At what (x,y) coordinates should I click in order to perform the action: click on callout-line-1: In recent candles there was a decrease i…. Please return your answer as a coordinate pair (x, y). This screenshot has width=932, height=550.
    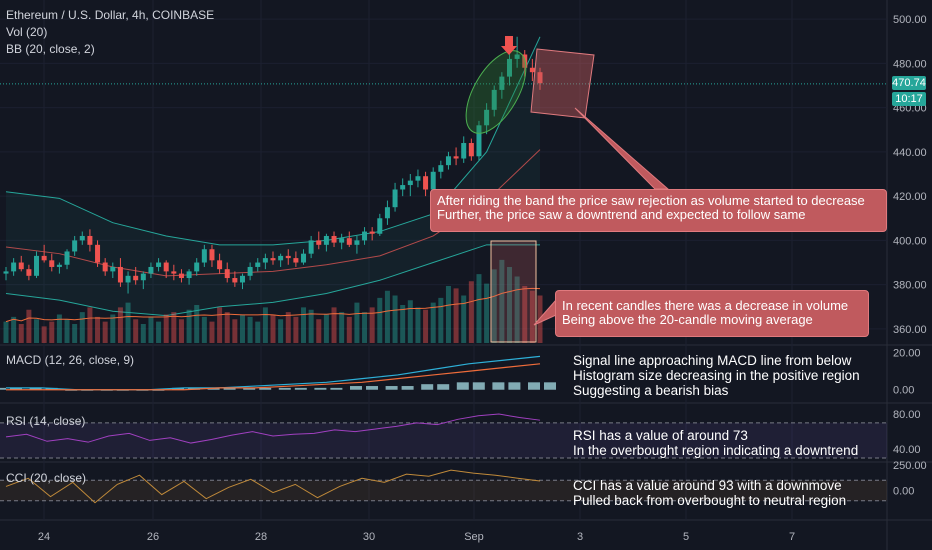
    Looking at the image, I should click on (705, 305).